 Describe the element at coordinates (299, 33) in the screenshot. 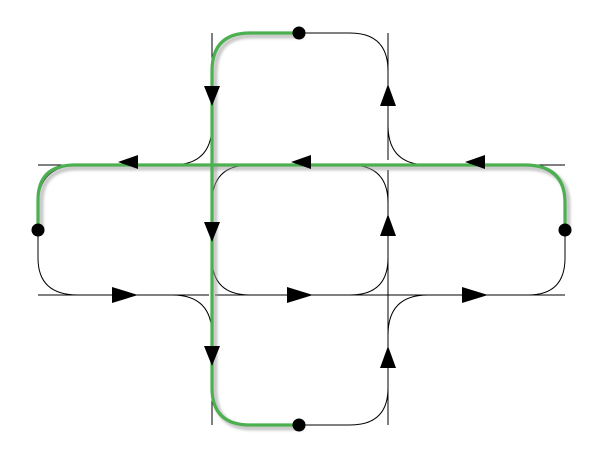

I see `node-top` at that location.